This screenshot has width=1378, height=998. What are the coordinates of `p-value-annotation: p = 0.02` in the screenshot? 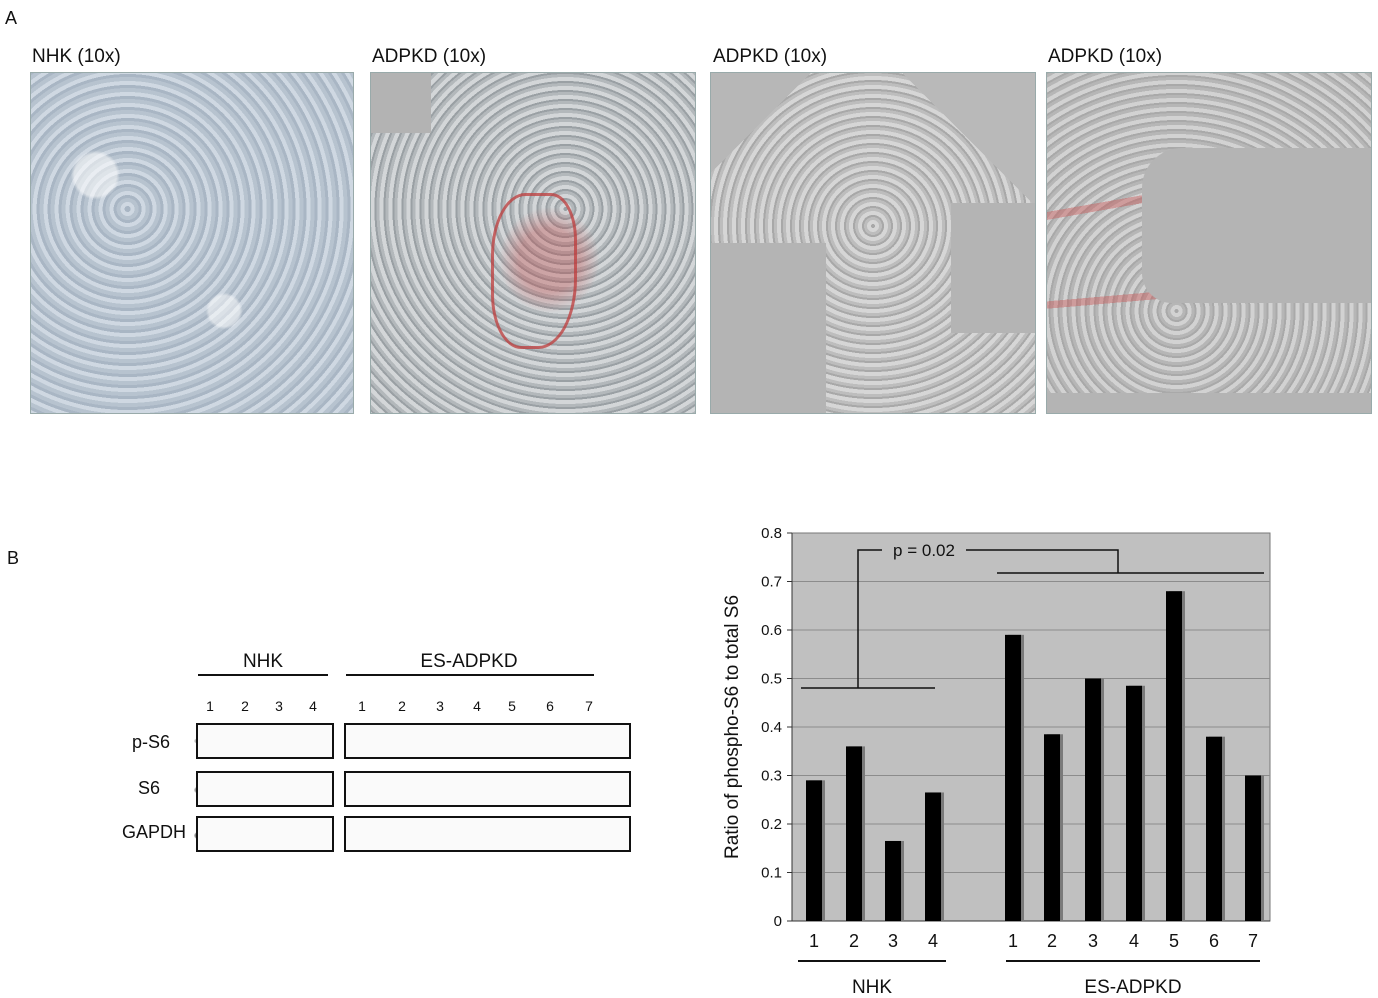 It's located at (924, 550).